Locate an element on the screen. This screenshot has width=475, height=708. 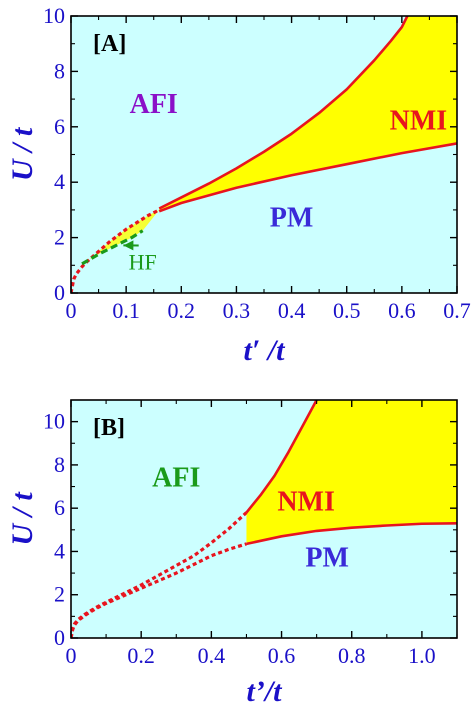
x-tick-label: 0.1 is located at coordinates (126, 310).